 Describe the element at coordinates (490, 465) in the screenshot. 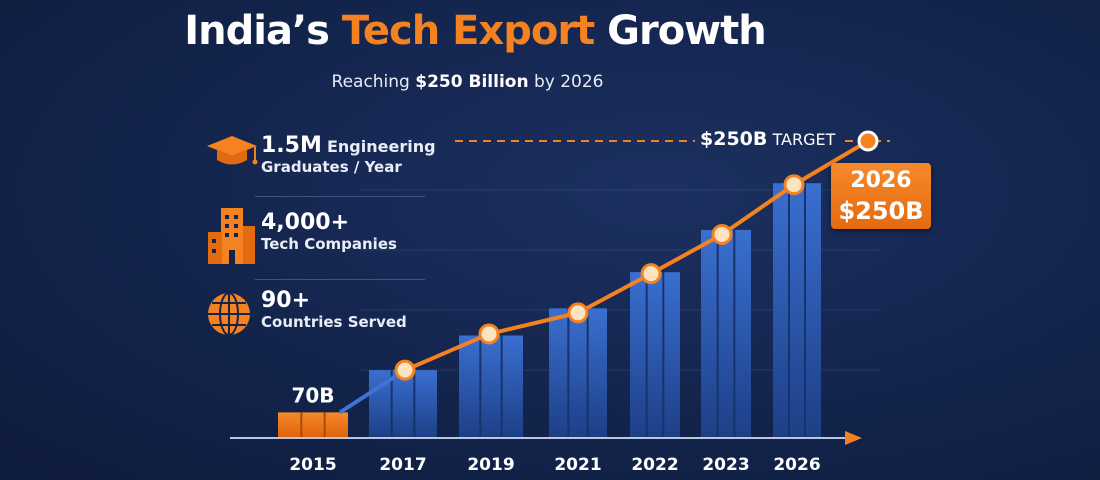

I see `x-tick-label: 2019` at that location.